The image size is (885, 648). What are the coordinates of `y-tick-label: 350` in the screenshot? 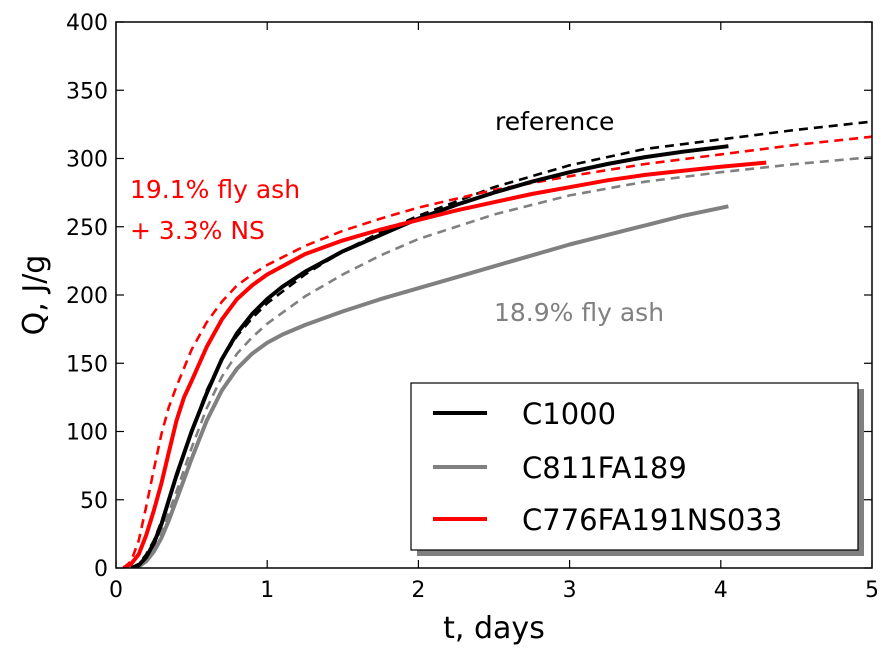 It's located at (87, 91).